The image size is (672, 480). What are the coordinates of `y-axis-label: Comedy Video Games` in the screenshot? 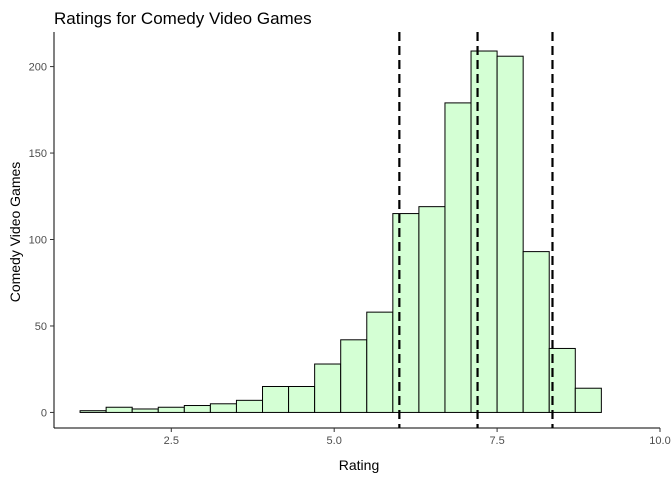 It's located at (15, 232).